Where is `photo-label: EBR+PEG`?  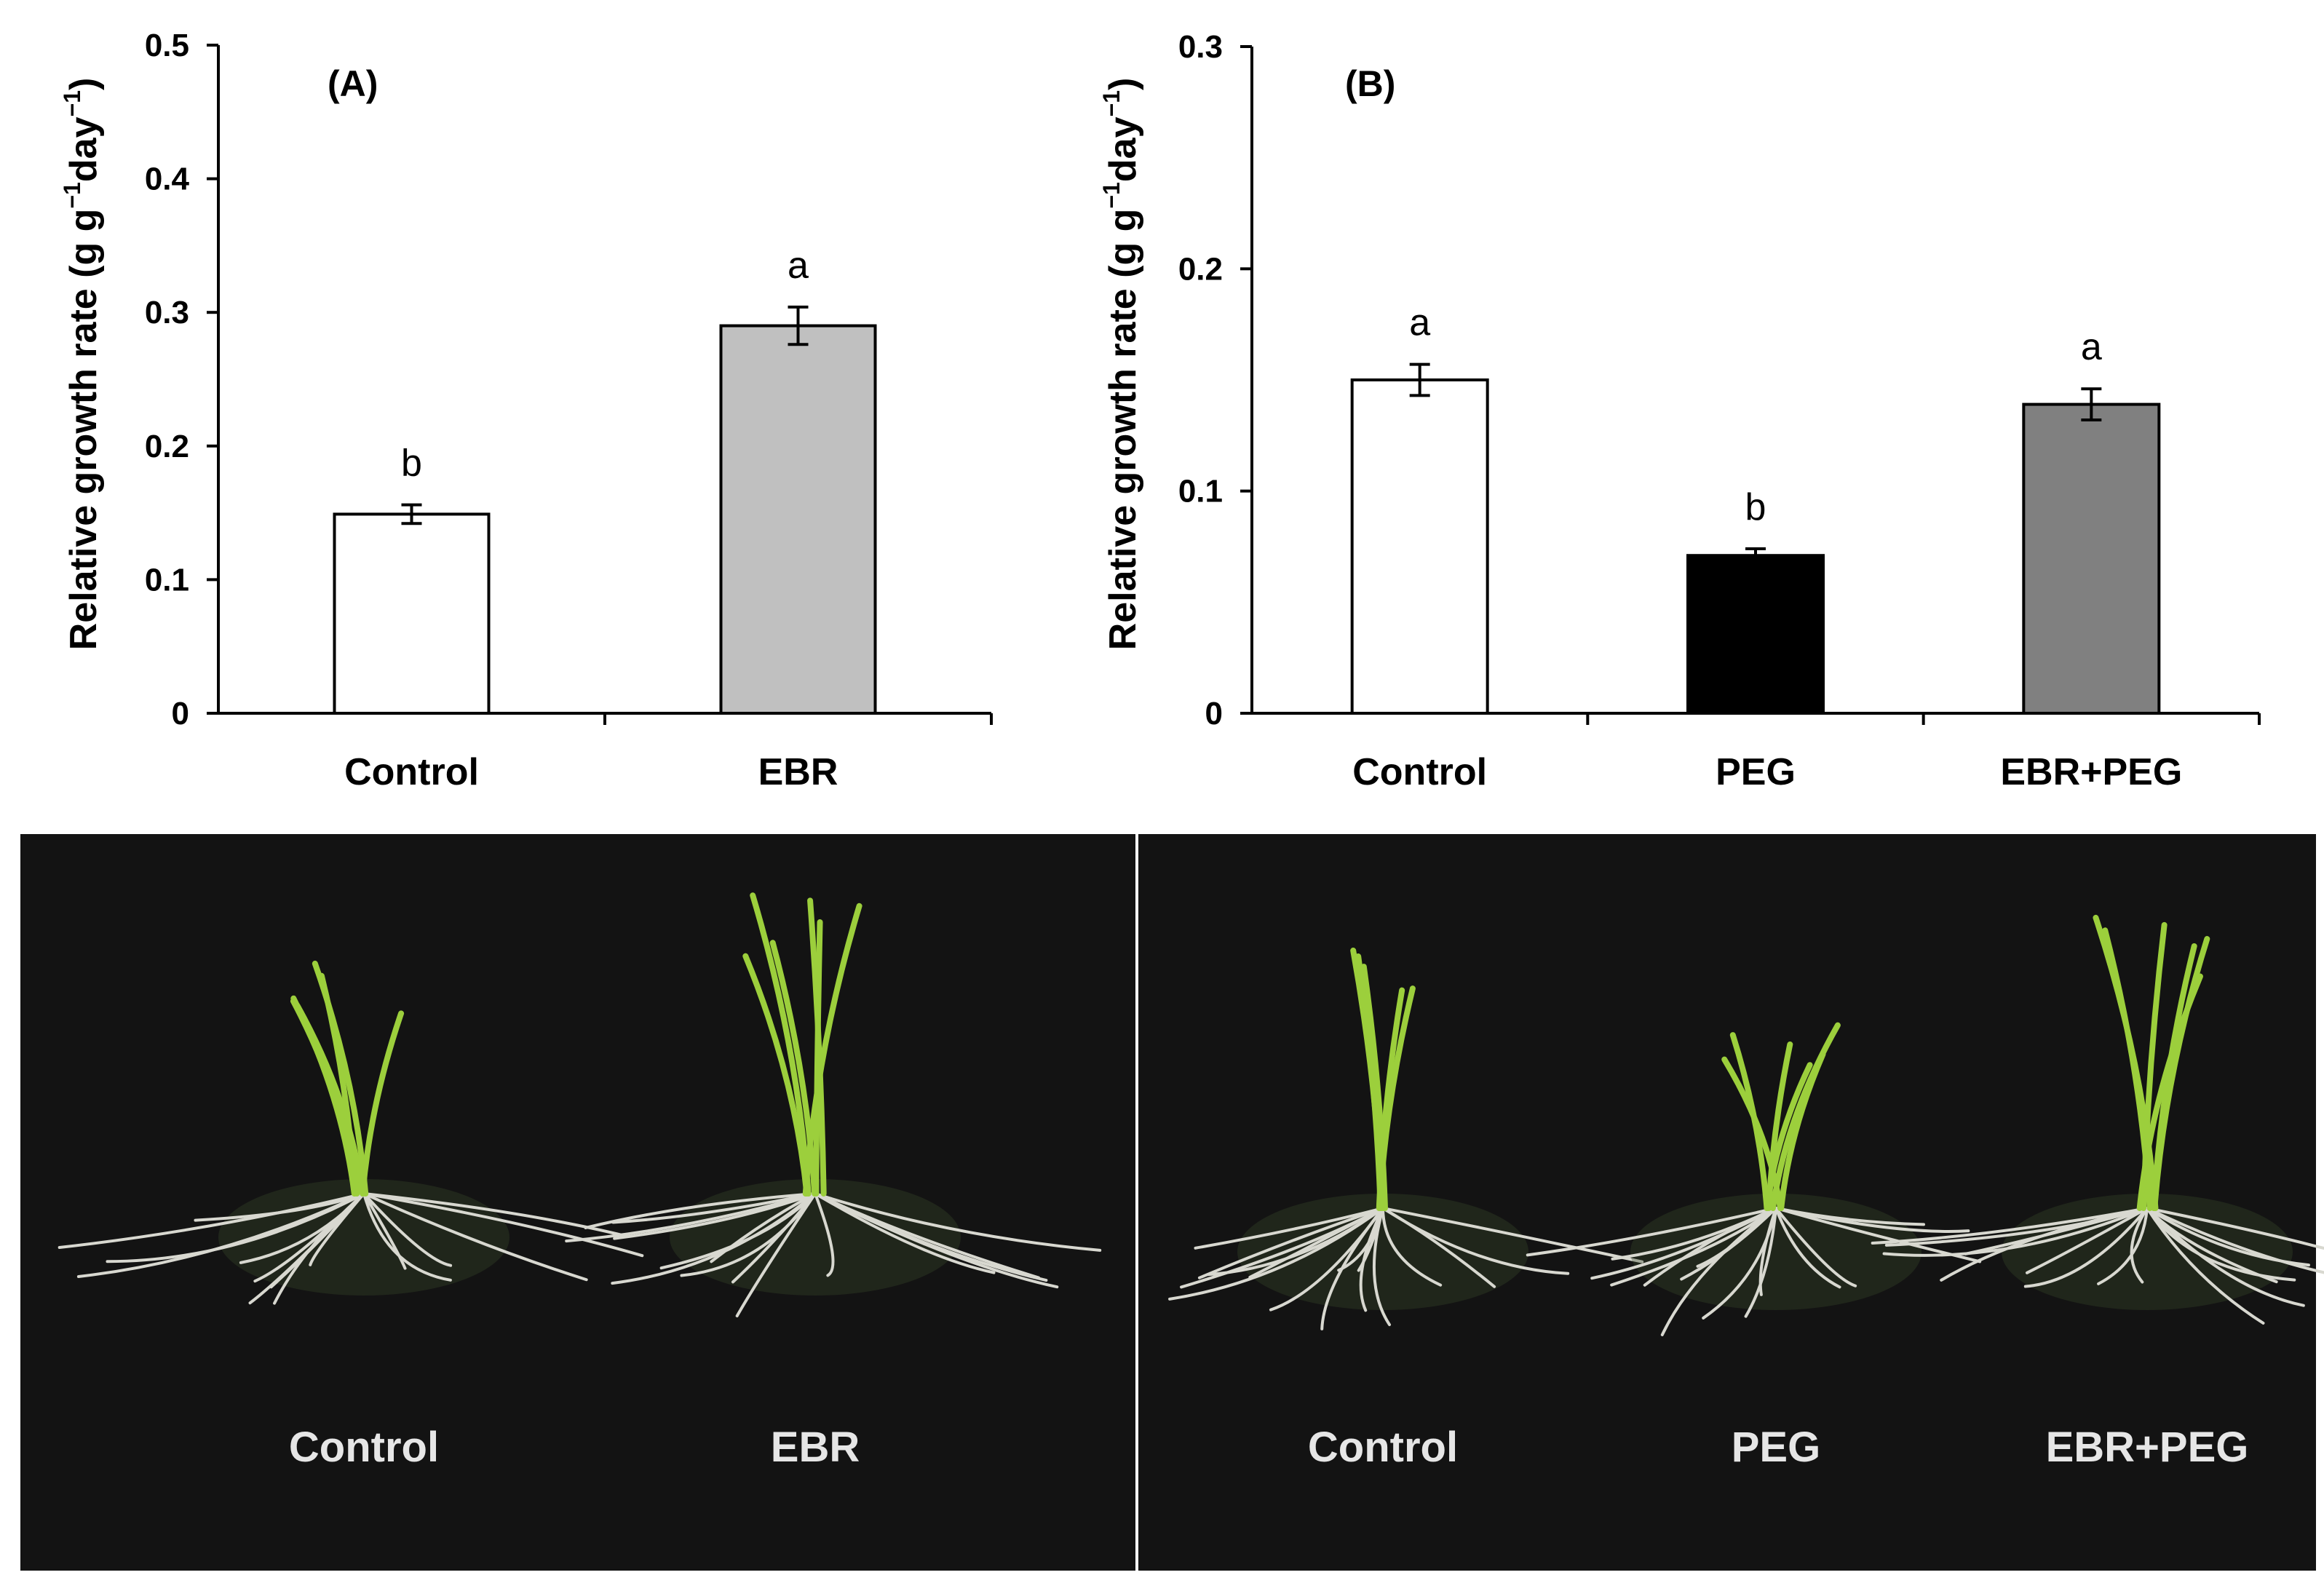 photo-label: EBR+PEG is located at coordinates (2147, 1447).